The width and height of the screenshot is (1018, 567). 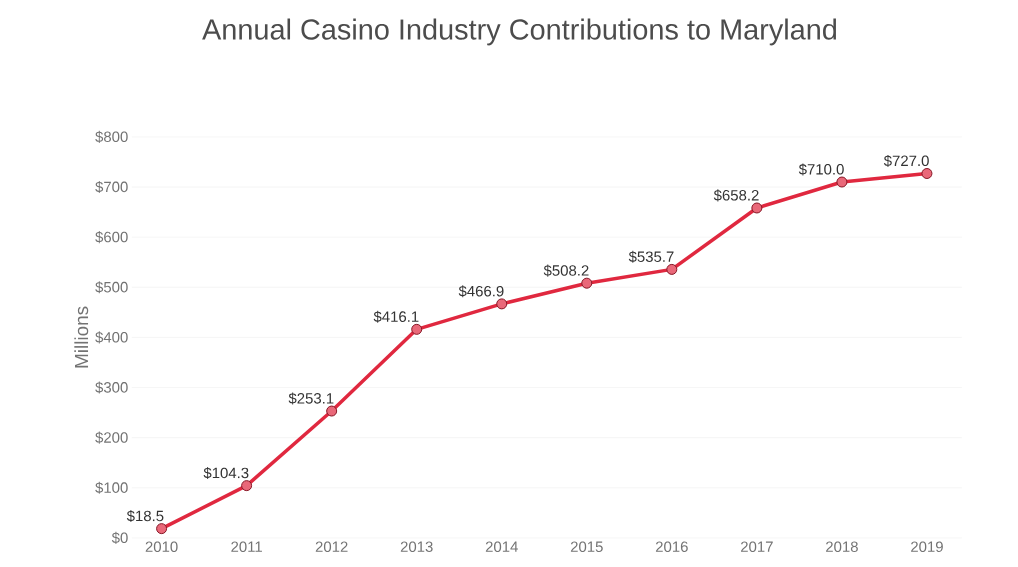 I want to click on x-tick-label: 2013, so click(x=416, y=547).